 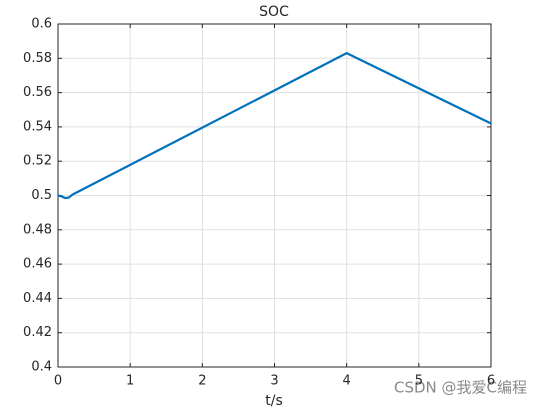 I want to click on y-tick-label: 0.42, so click(x=37, y=332).